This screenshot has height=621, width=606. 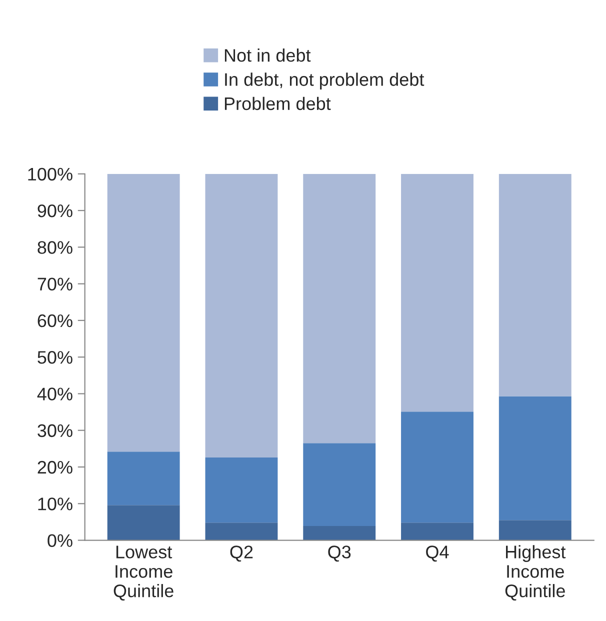 What do you see at coordinates (535, 573) in the screenshot?
I see `x-tick-label: Highest Income Quintile` at bounding box center [535, 573].